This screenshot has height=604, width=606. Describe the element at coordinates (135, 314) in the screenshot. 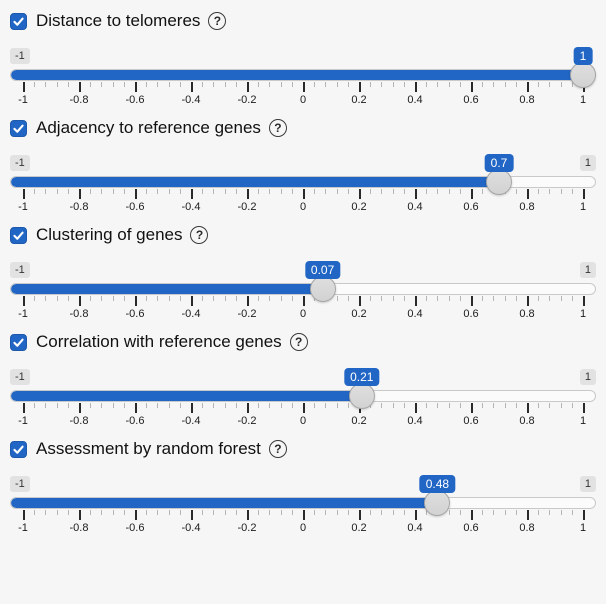

I see `tick-label: -0.6` at that location.